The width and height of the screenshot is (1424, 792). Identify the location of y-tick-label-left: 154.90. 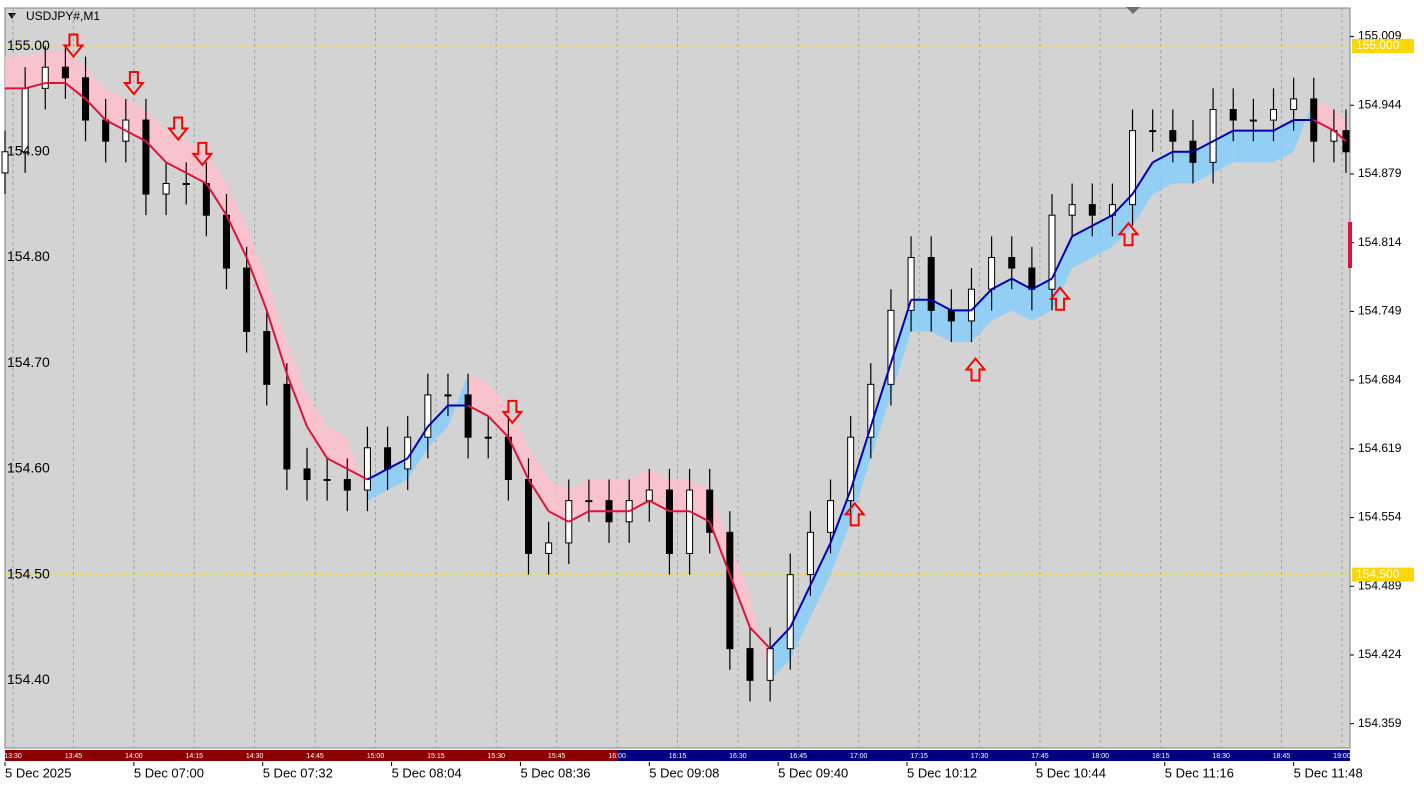
(28, 150).